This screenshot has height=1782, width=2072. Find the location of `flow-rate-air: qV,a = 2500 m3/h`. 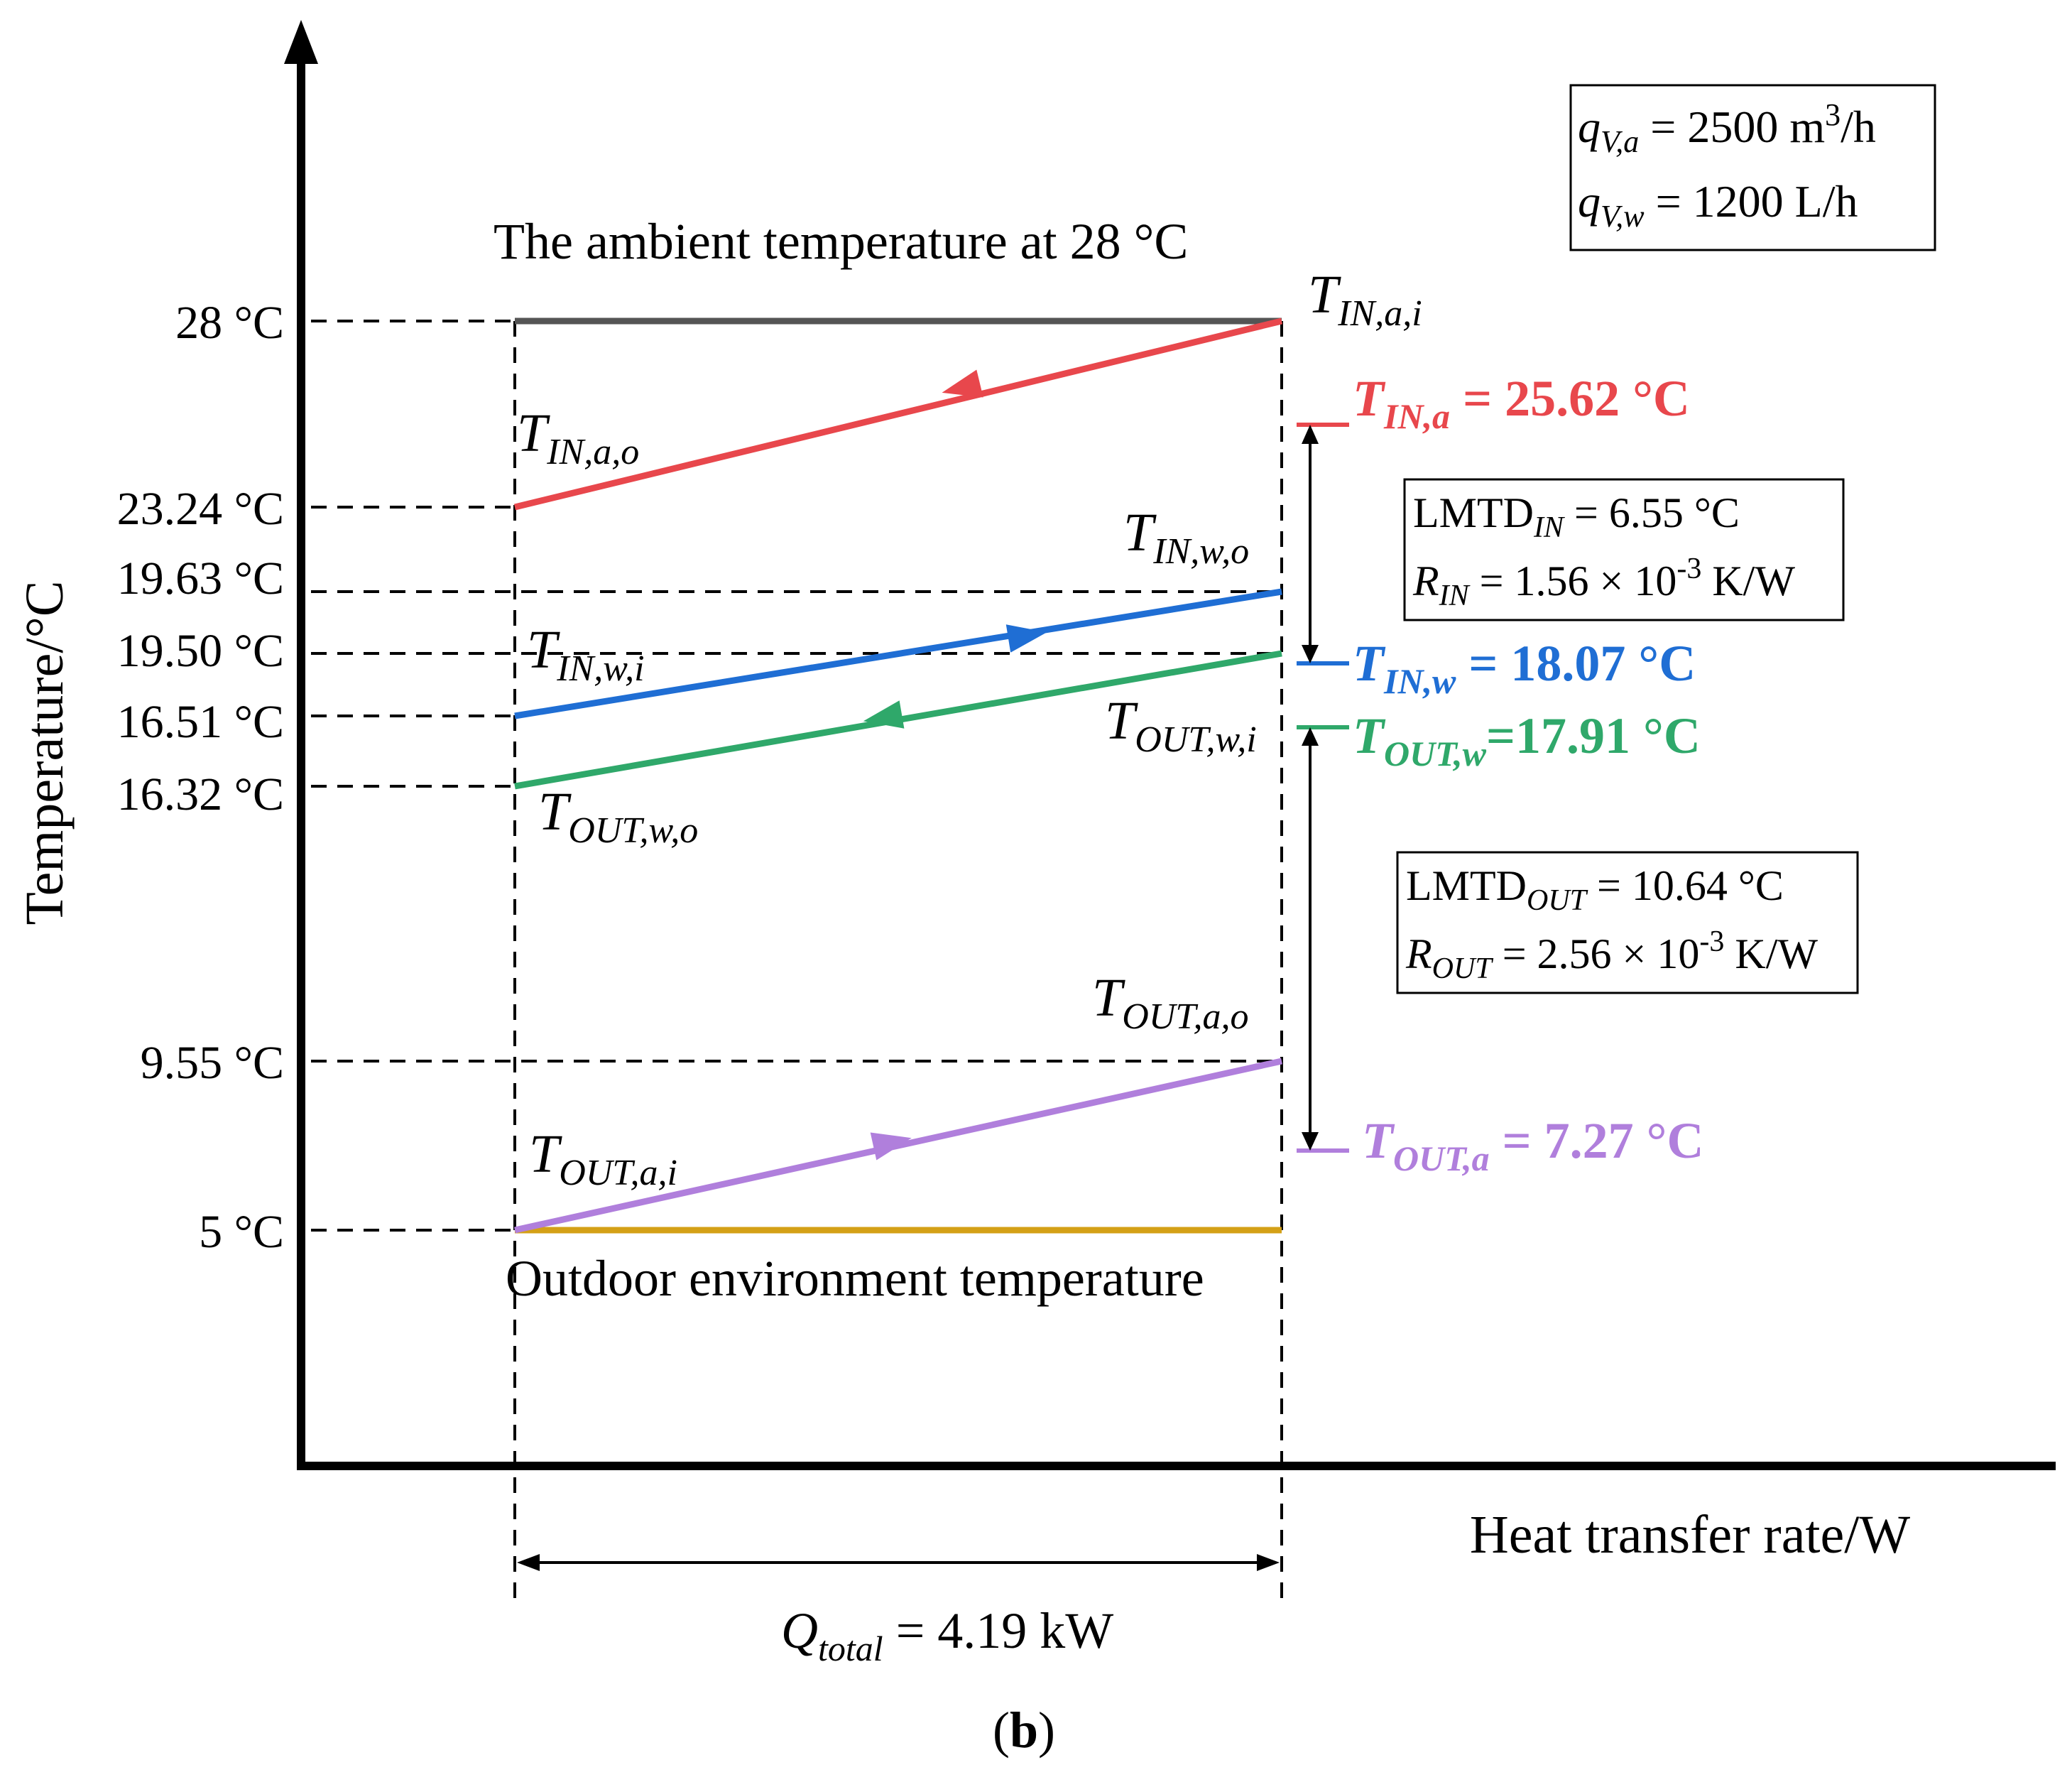

flow-rate-air: qV,a = 2500 m3/h is located at coordinates (1727, 128).